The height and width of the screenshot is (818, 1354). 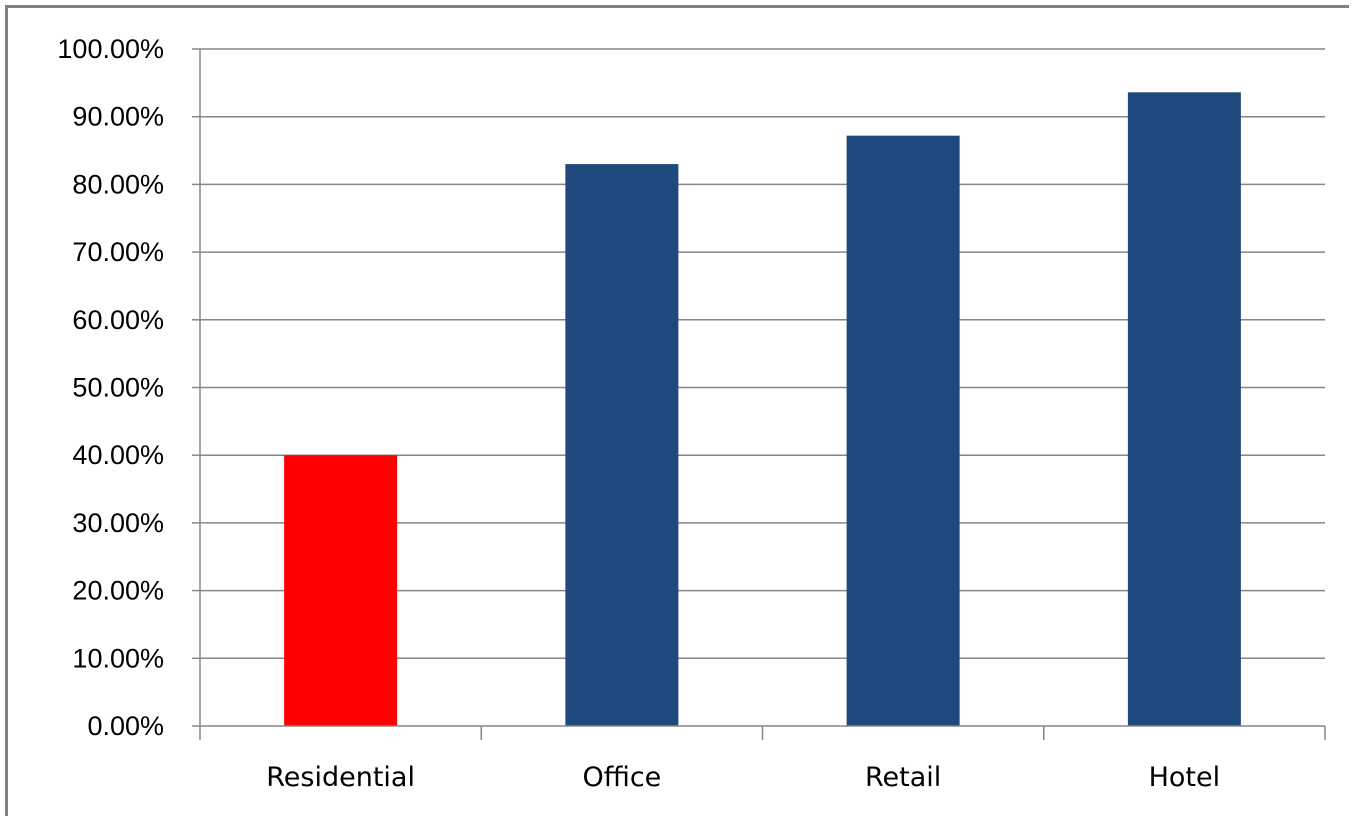 What do you see at coordinates (118, 658) in the screenshot?
I see `y-tick-label: 10.00%` at bounding box center [118, 658].